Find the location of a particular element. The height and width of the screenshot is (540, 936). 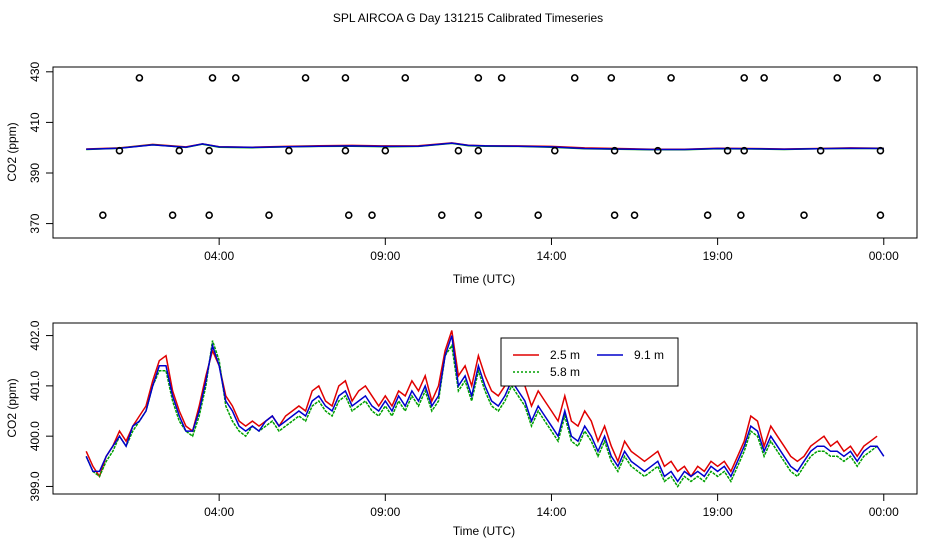

y-tick-label-bottom-402-0: 402.0 is located at coordinates (35, 335).